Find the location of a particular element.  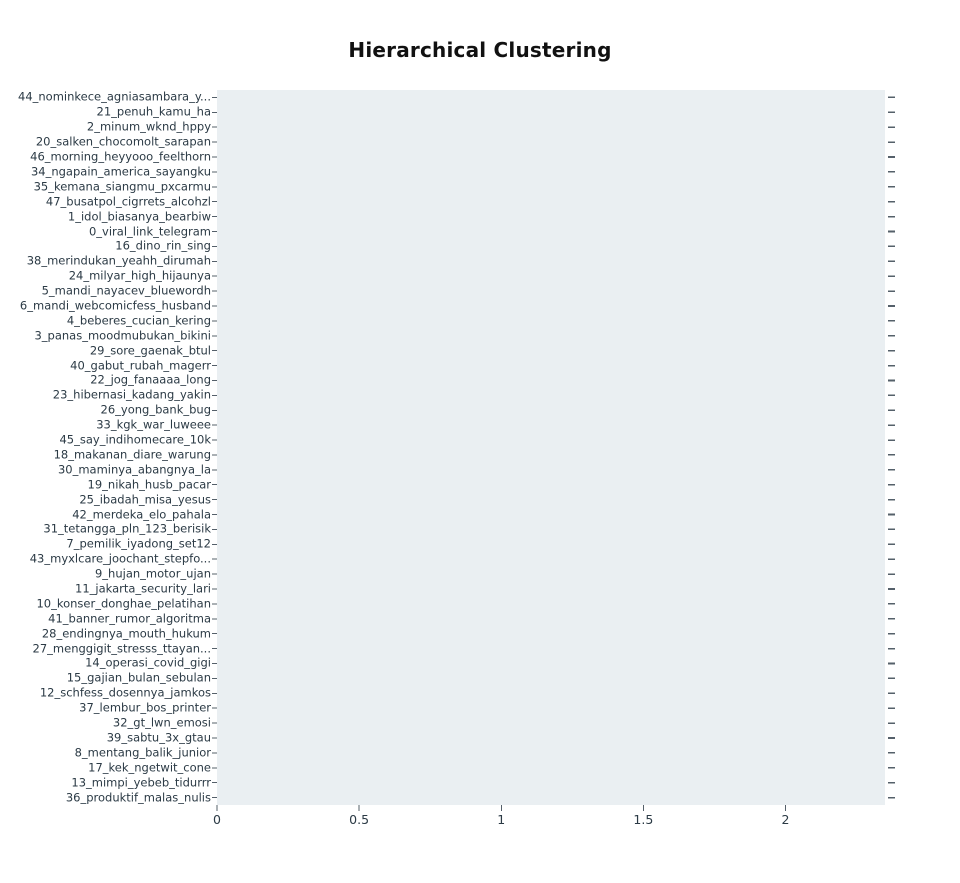

leaf-label: 39_sabtu_3x_gtau is located at coordinates (158, 737).